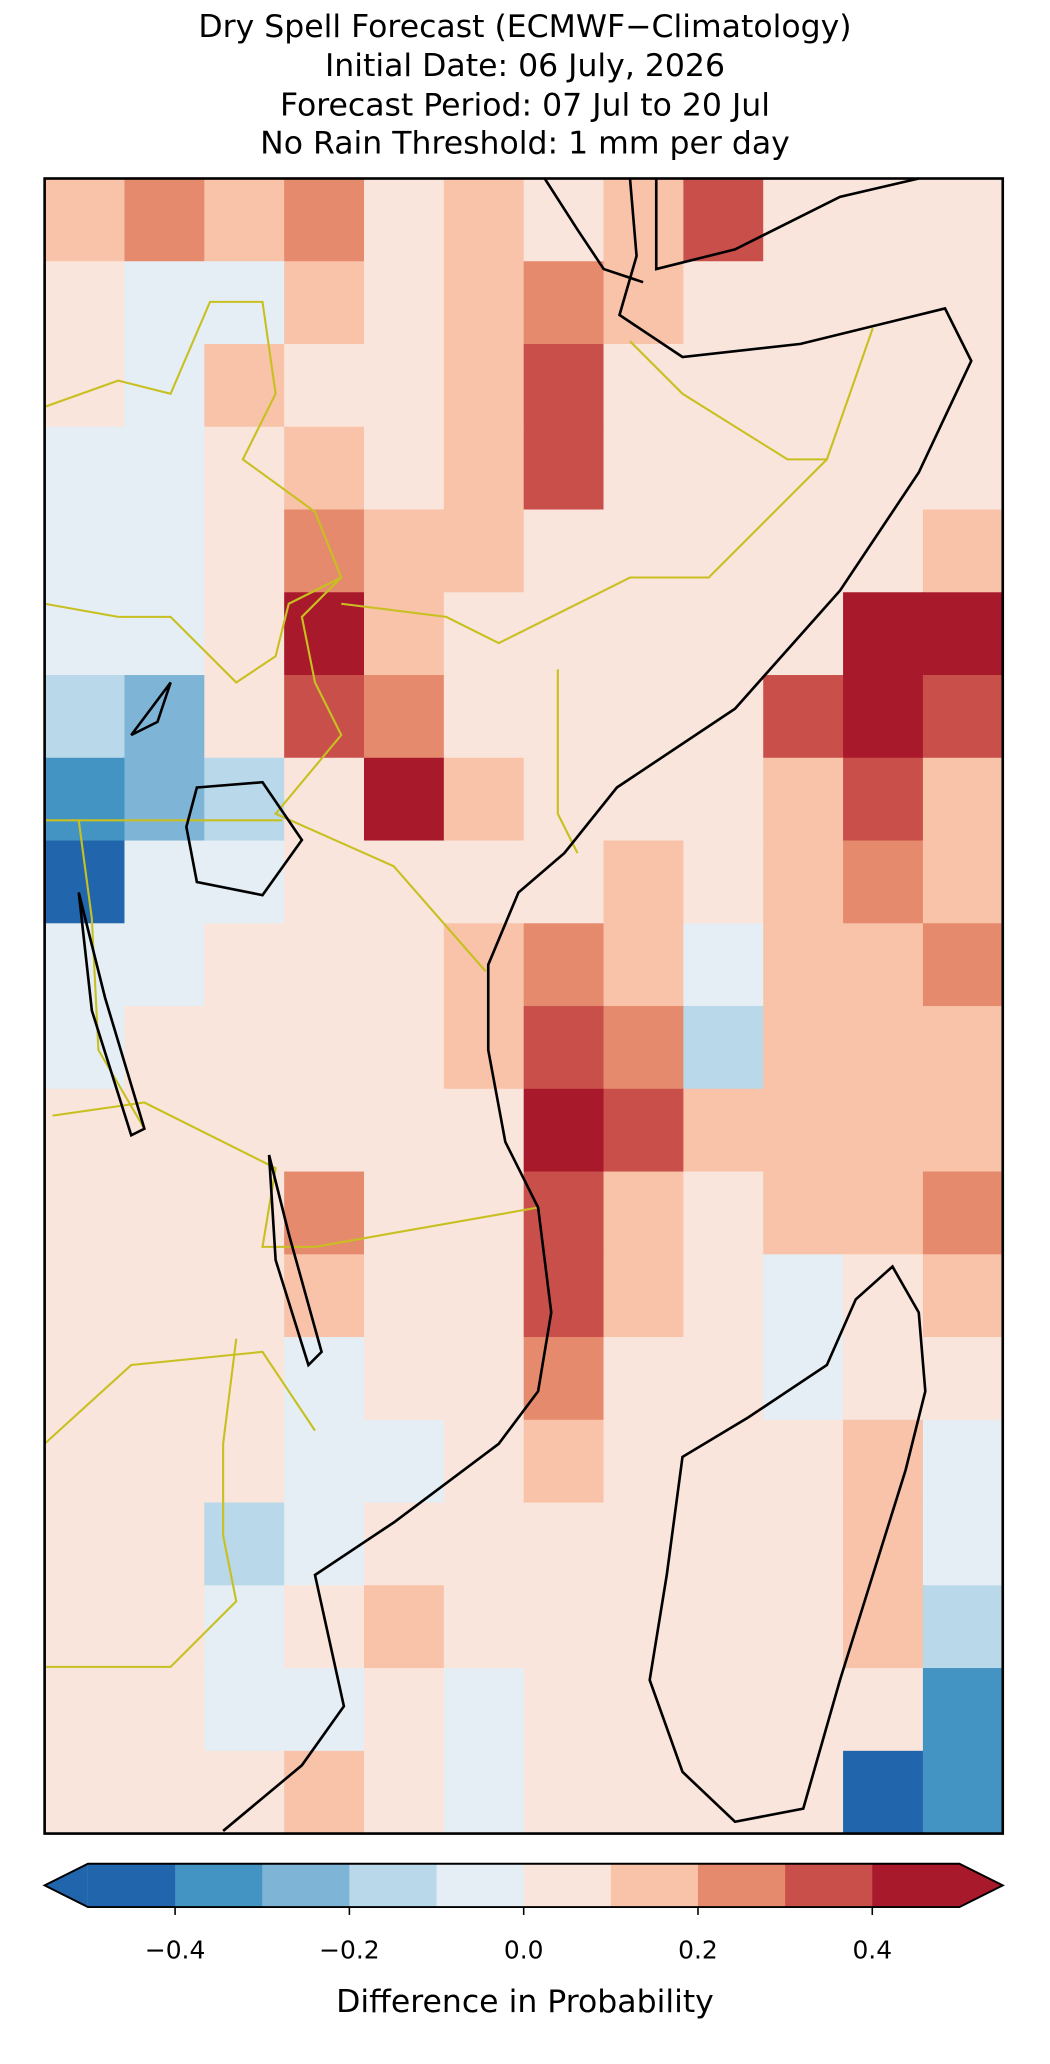 The width and height of the screenshot is (1050, 2064). I want to click on title-line: Initial Date: 06 July, 2026, so click(525, 66).